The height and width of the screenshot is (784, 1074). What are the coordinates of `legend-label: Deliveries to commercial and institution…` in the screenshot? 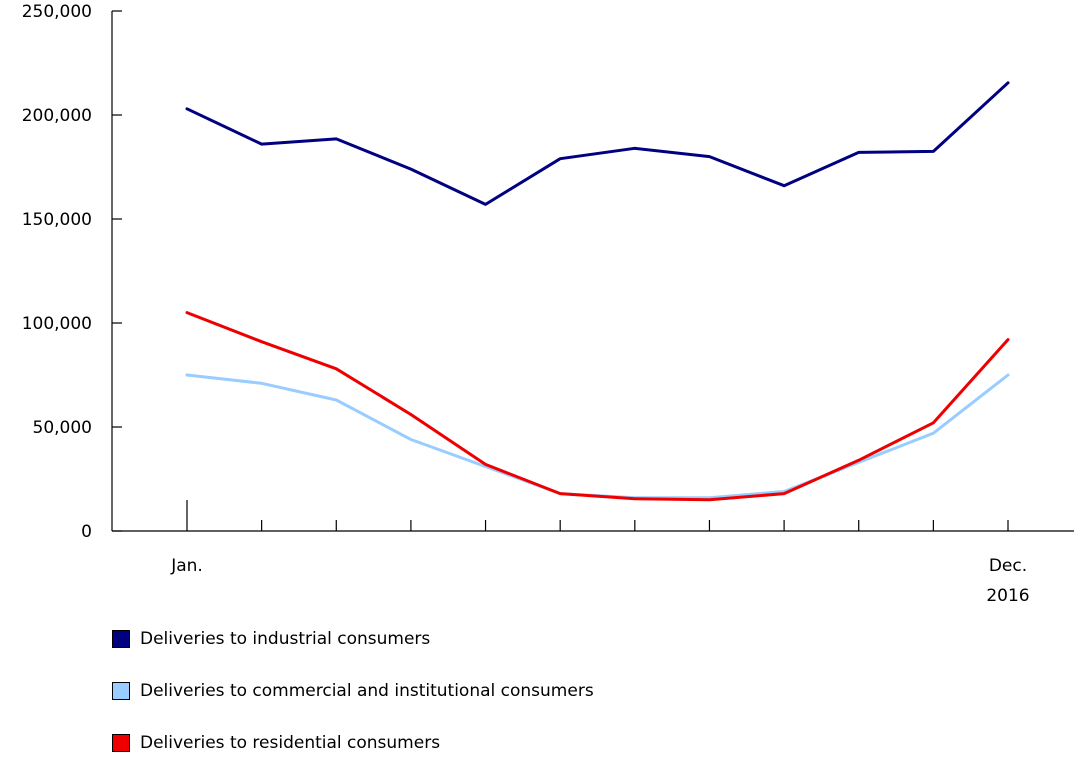 It's located at (367, 691).